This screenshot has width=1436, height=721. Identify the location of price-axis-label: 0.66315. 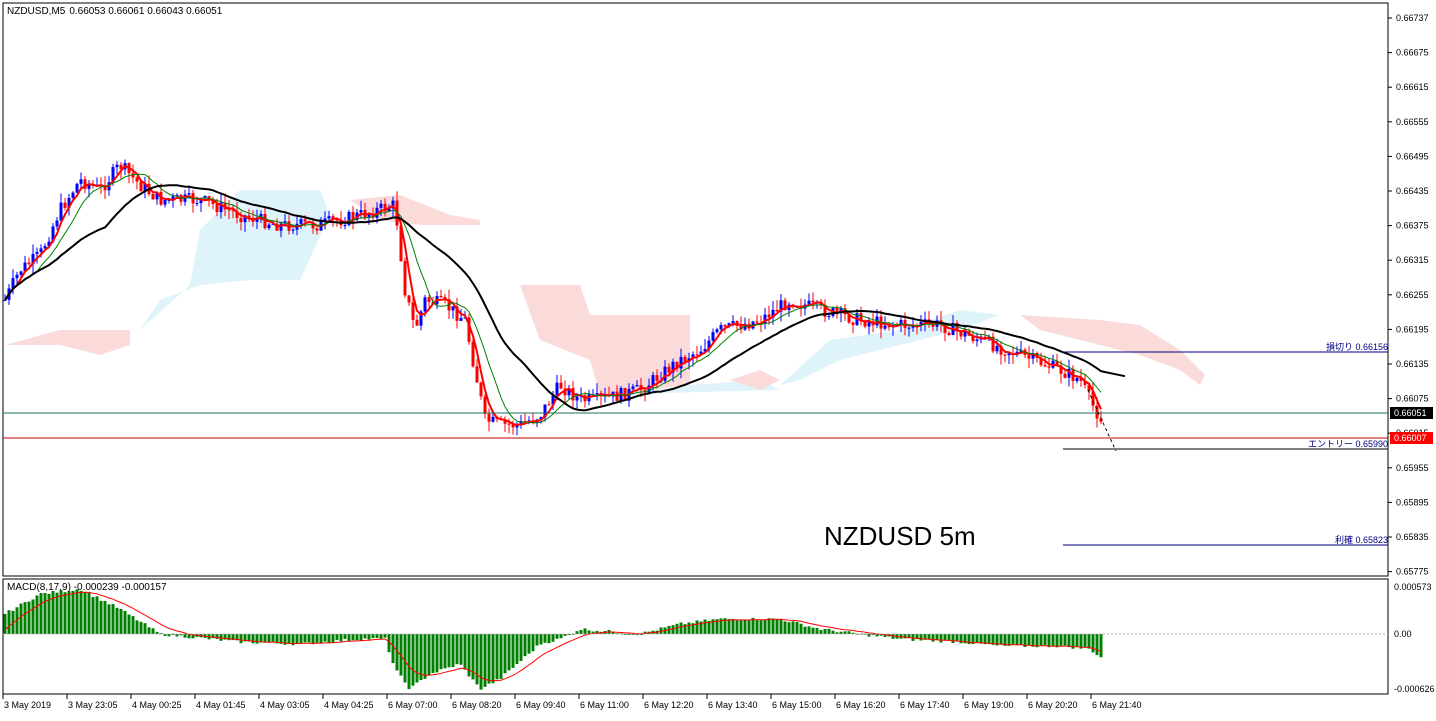
(1412, 260).